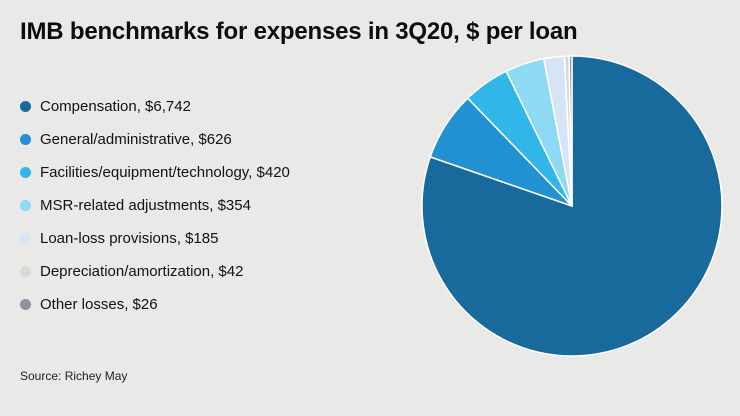 Image resolution: width=740 pixels, height=416 pixels. I want to click on legend-item-msr-related-adjustments: MSR-related adjustments, $354, so click(155, 205).